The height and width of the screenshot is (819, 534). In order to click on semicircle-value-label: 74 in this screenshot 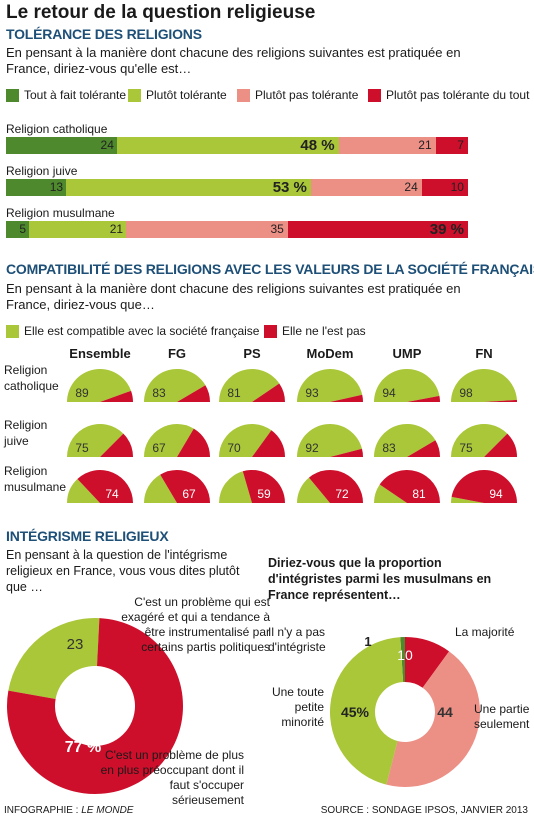, I will do `click(112, 494)`.